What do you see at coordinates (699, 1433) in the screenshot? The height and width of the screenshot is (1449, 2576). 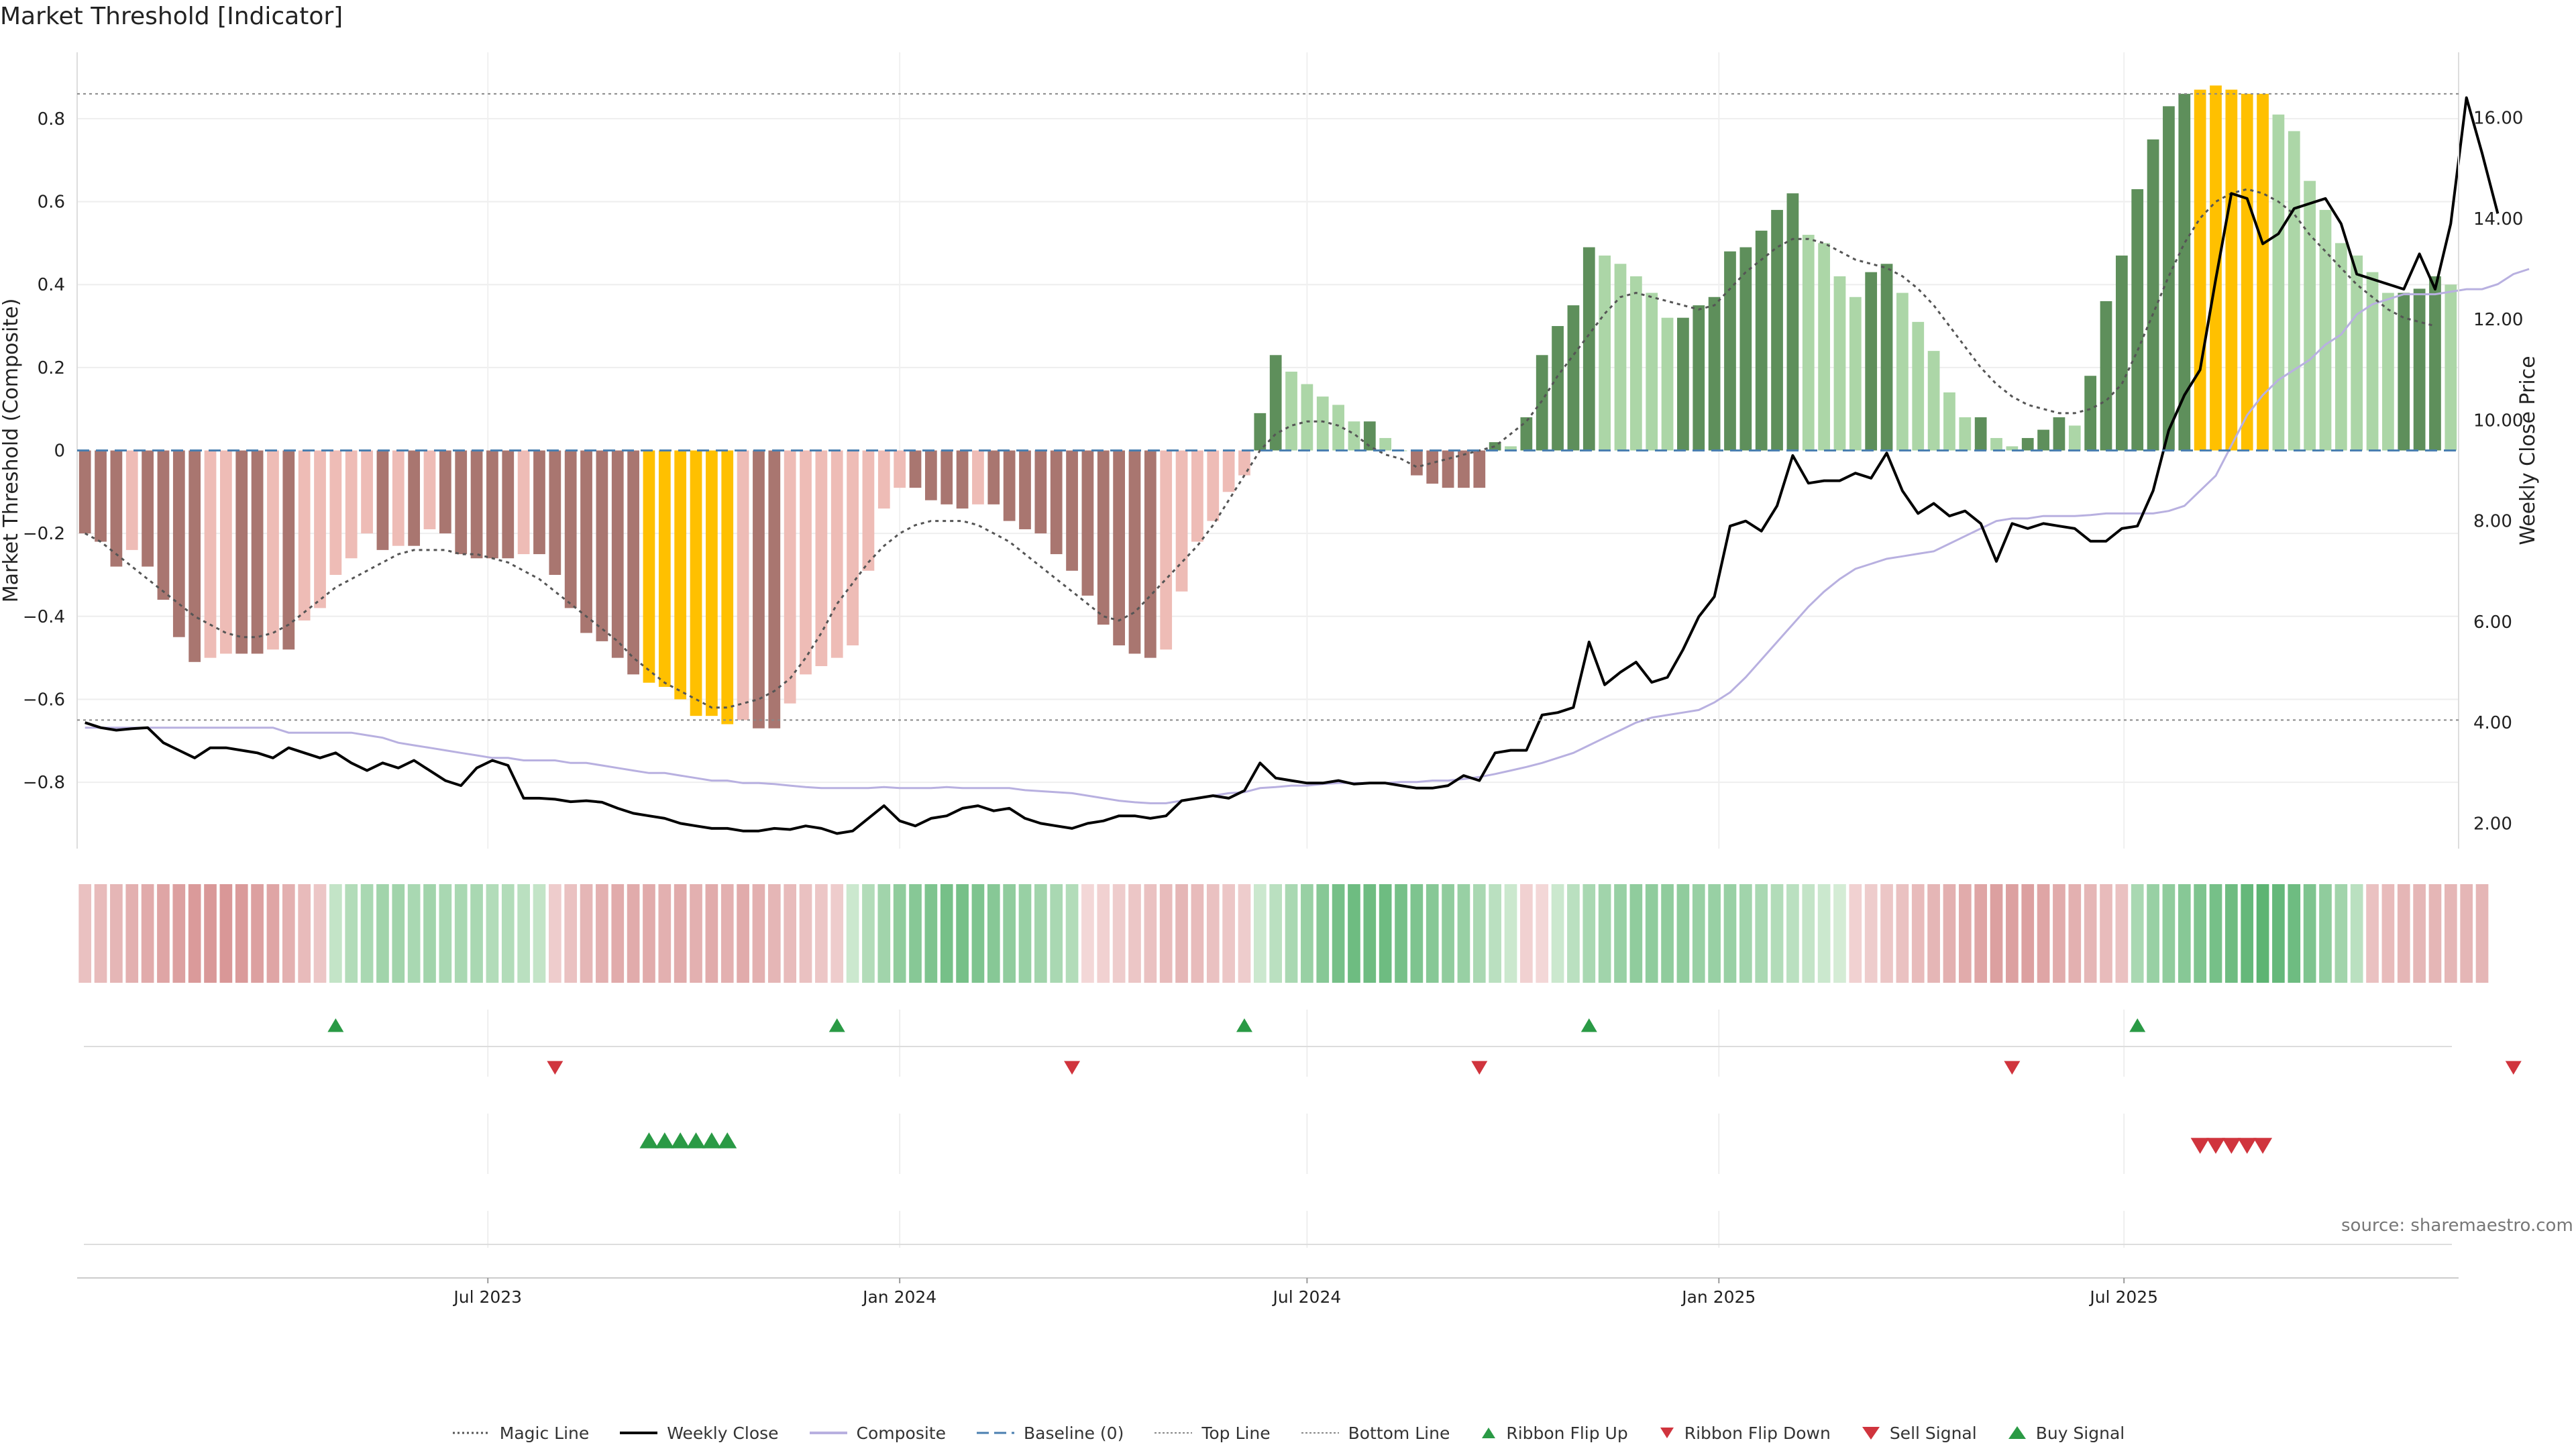 I see `legend-item-weekly-close: Weekly Close` at bounding box center [699, 1433].